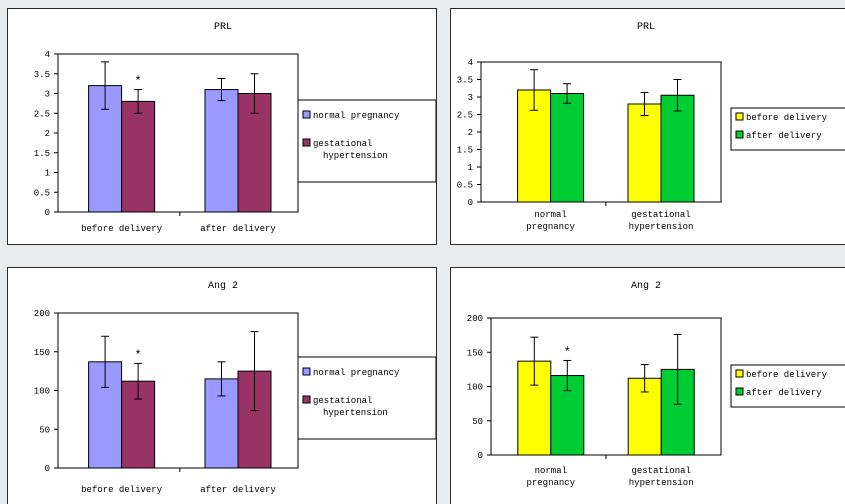 Image resolution: width=845 pixels, height=504 pixels. I want to click on x-tick-label: gestational hypertension, so click(661, 221).